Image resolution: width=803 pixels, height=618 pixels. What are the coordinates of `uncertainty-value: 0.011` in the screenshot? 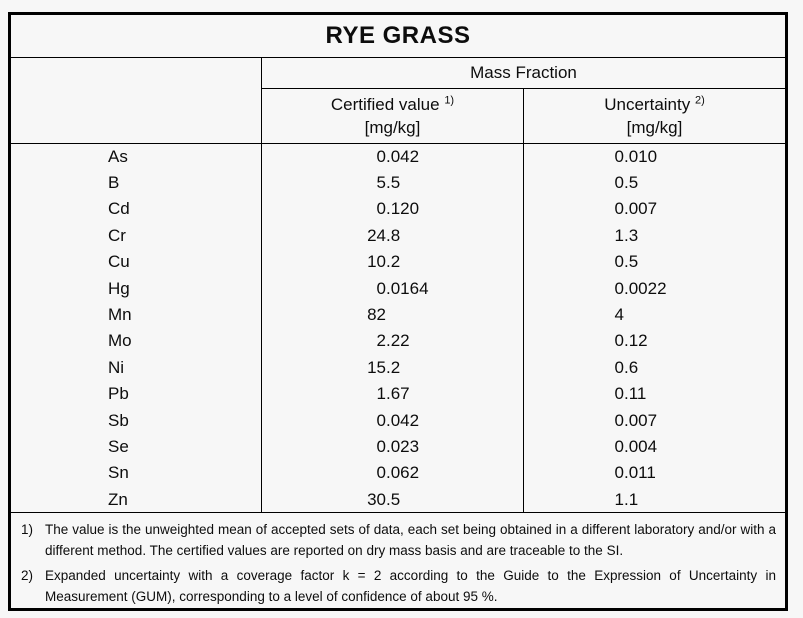 It's located at (655, 473).